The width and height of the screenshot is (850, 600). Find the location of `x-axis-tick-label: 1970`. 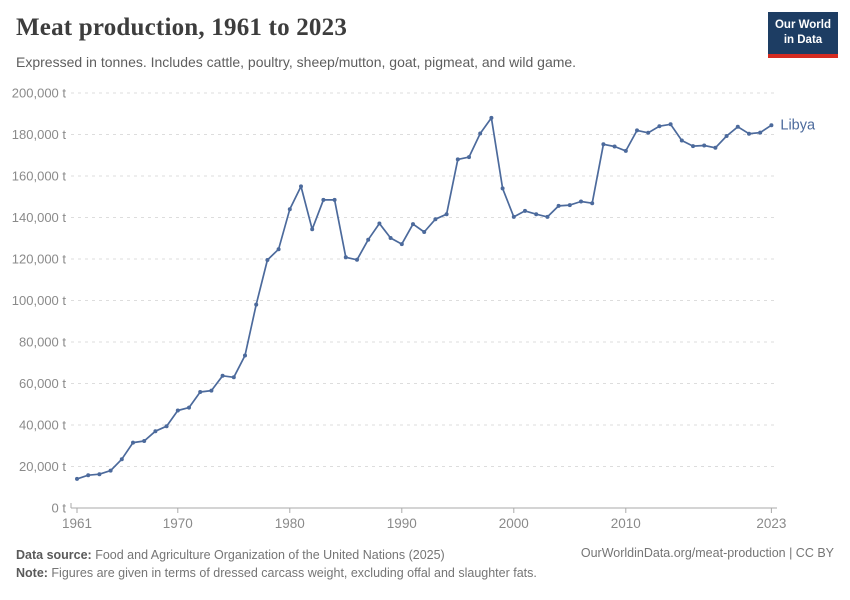

x-axis-tick-label: 1970 is located at coordinates (178, 523).